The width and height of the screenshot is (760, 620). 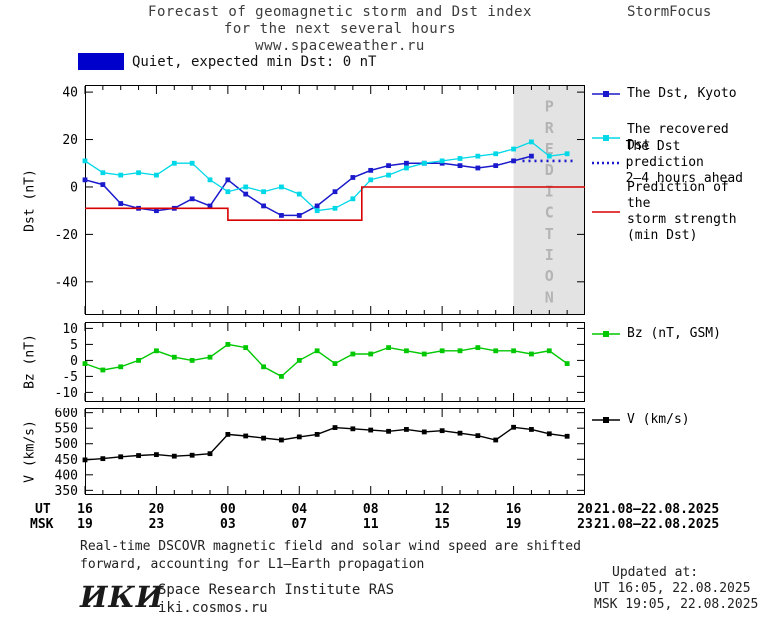 I want to click on dst-kyoto-legend-marker-icon, so click(x=606, y=94).